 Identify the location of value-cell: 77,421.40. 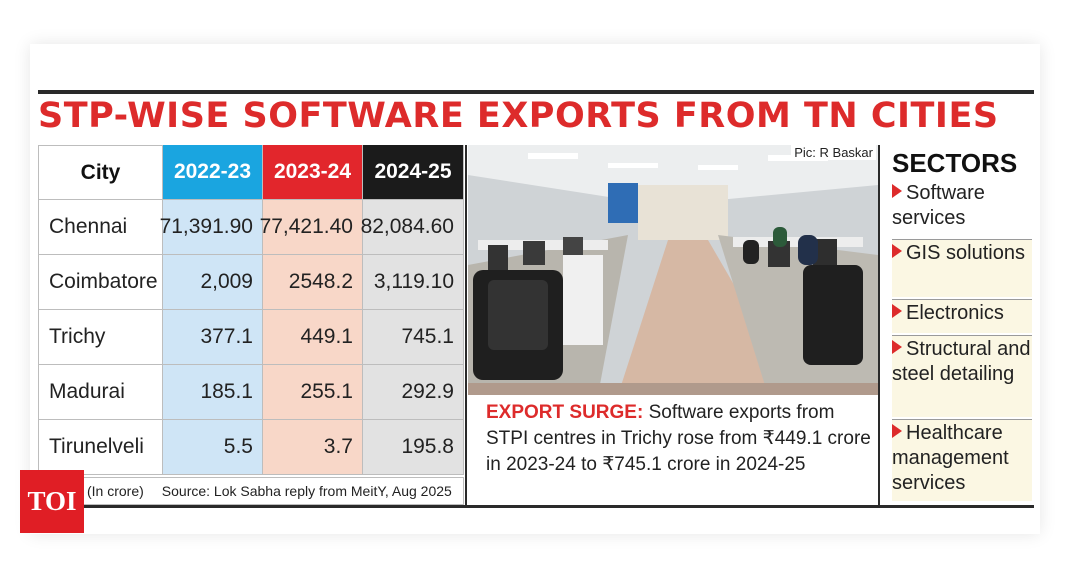
(311, 227).